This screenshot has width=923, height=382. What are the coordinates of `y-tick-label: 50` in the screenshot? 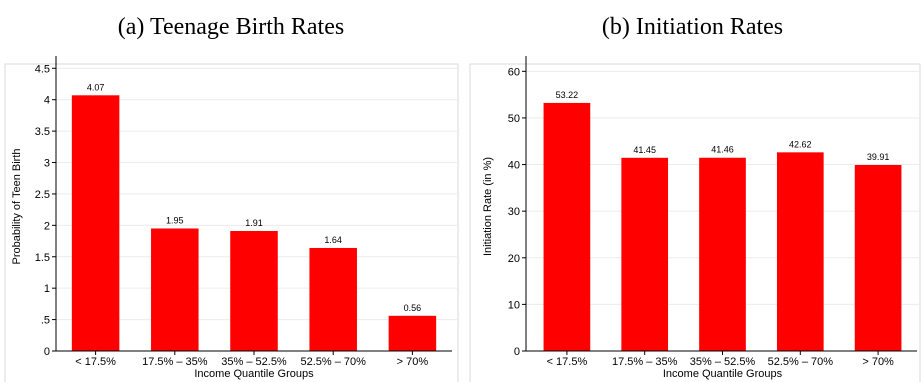 It's located at (514, 119).